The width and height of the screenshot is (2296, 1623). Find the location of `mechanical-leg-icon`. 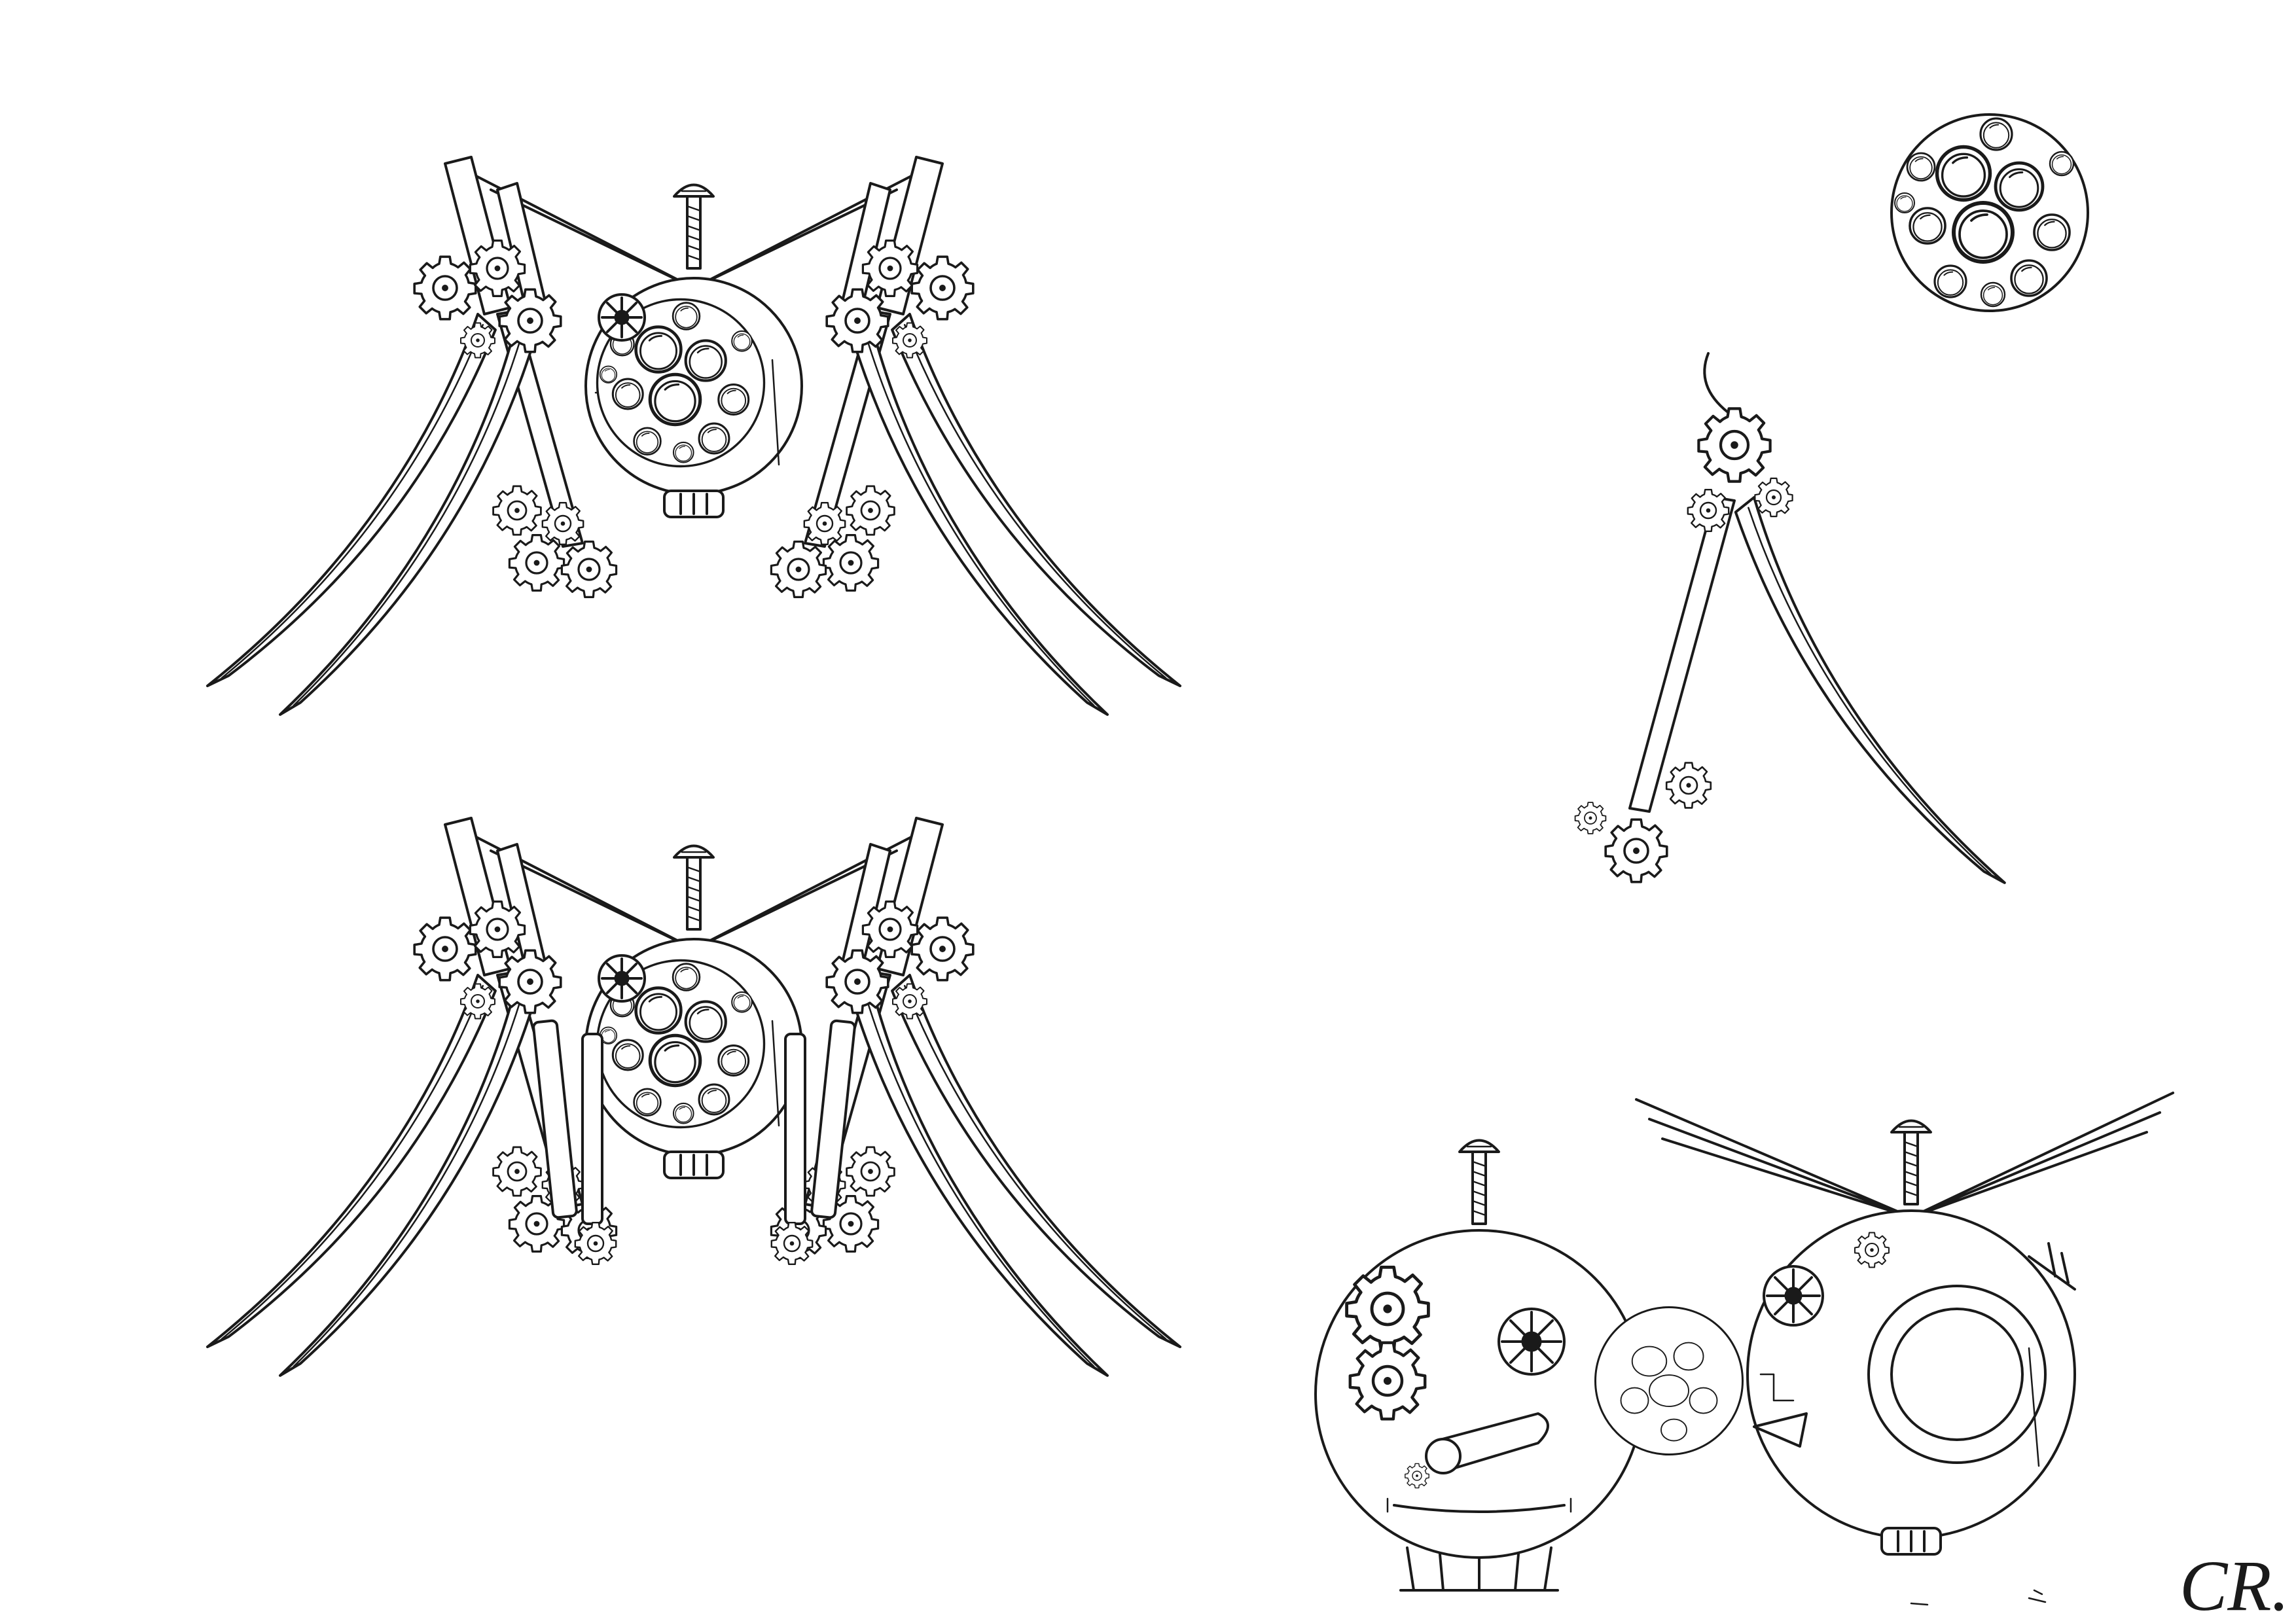

mechanical-leg-icon is located at coordinates (1790, 629).